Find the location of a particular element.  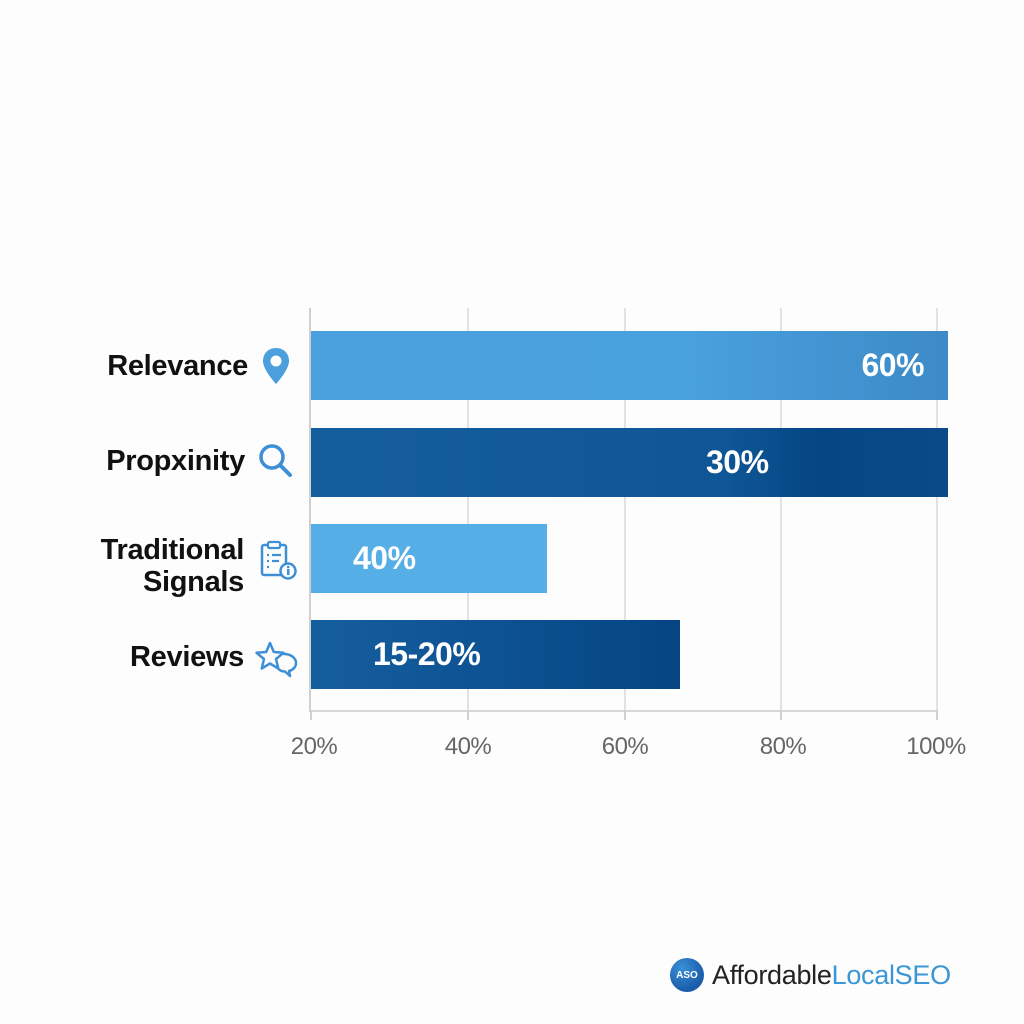

category-label-relevance: Relevance is located at coordinates (177, 366).